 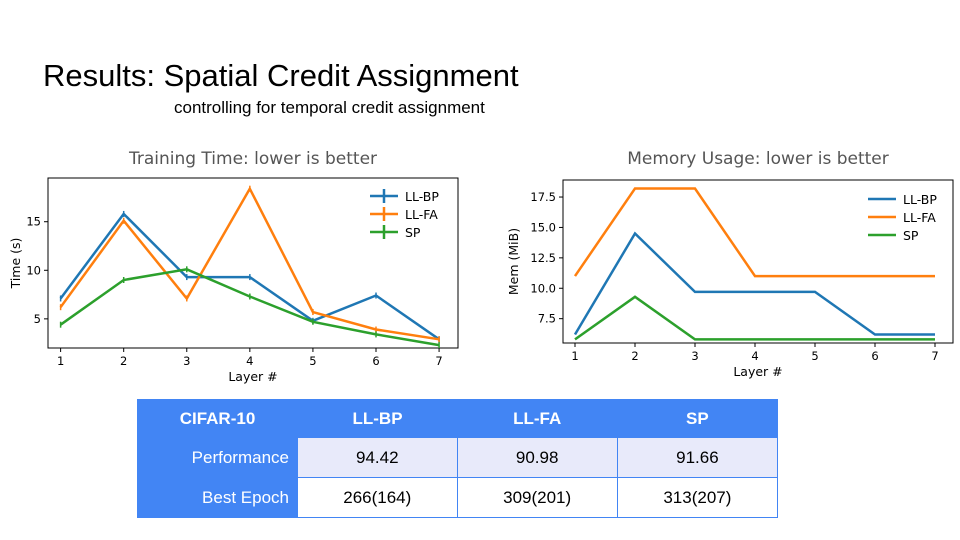 I want to click on y-tick-label: 10, so click(x=33, y=270).